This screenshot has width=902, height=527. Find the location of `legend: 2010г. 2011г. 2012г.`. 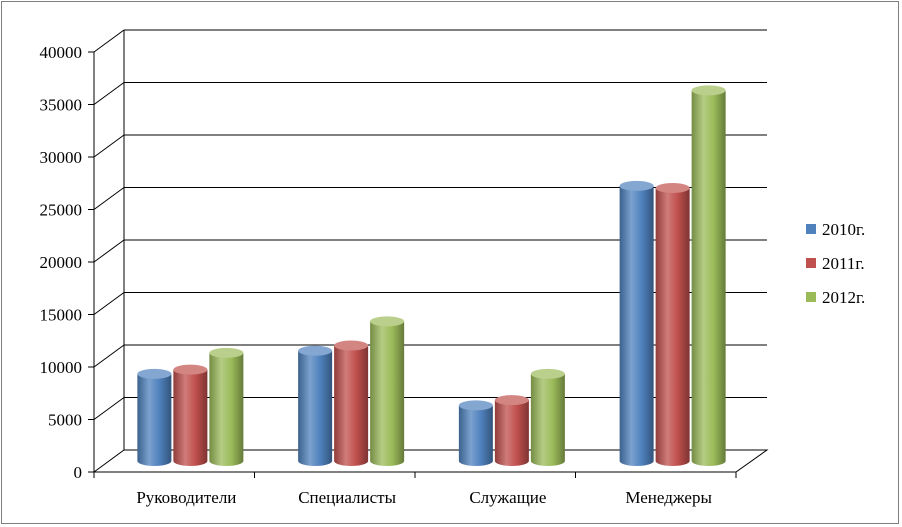

legend: 2010г. 2011г. 2012г. is located at coordinates (835, 263).